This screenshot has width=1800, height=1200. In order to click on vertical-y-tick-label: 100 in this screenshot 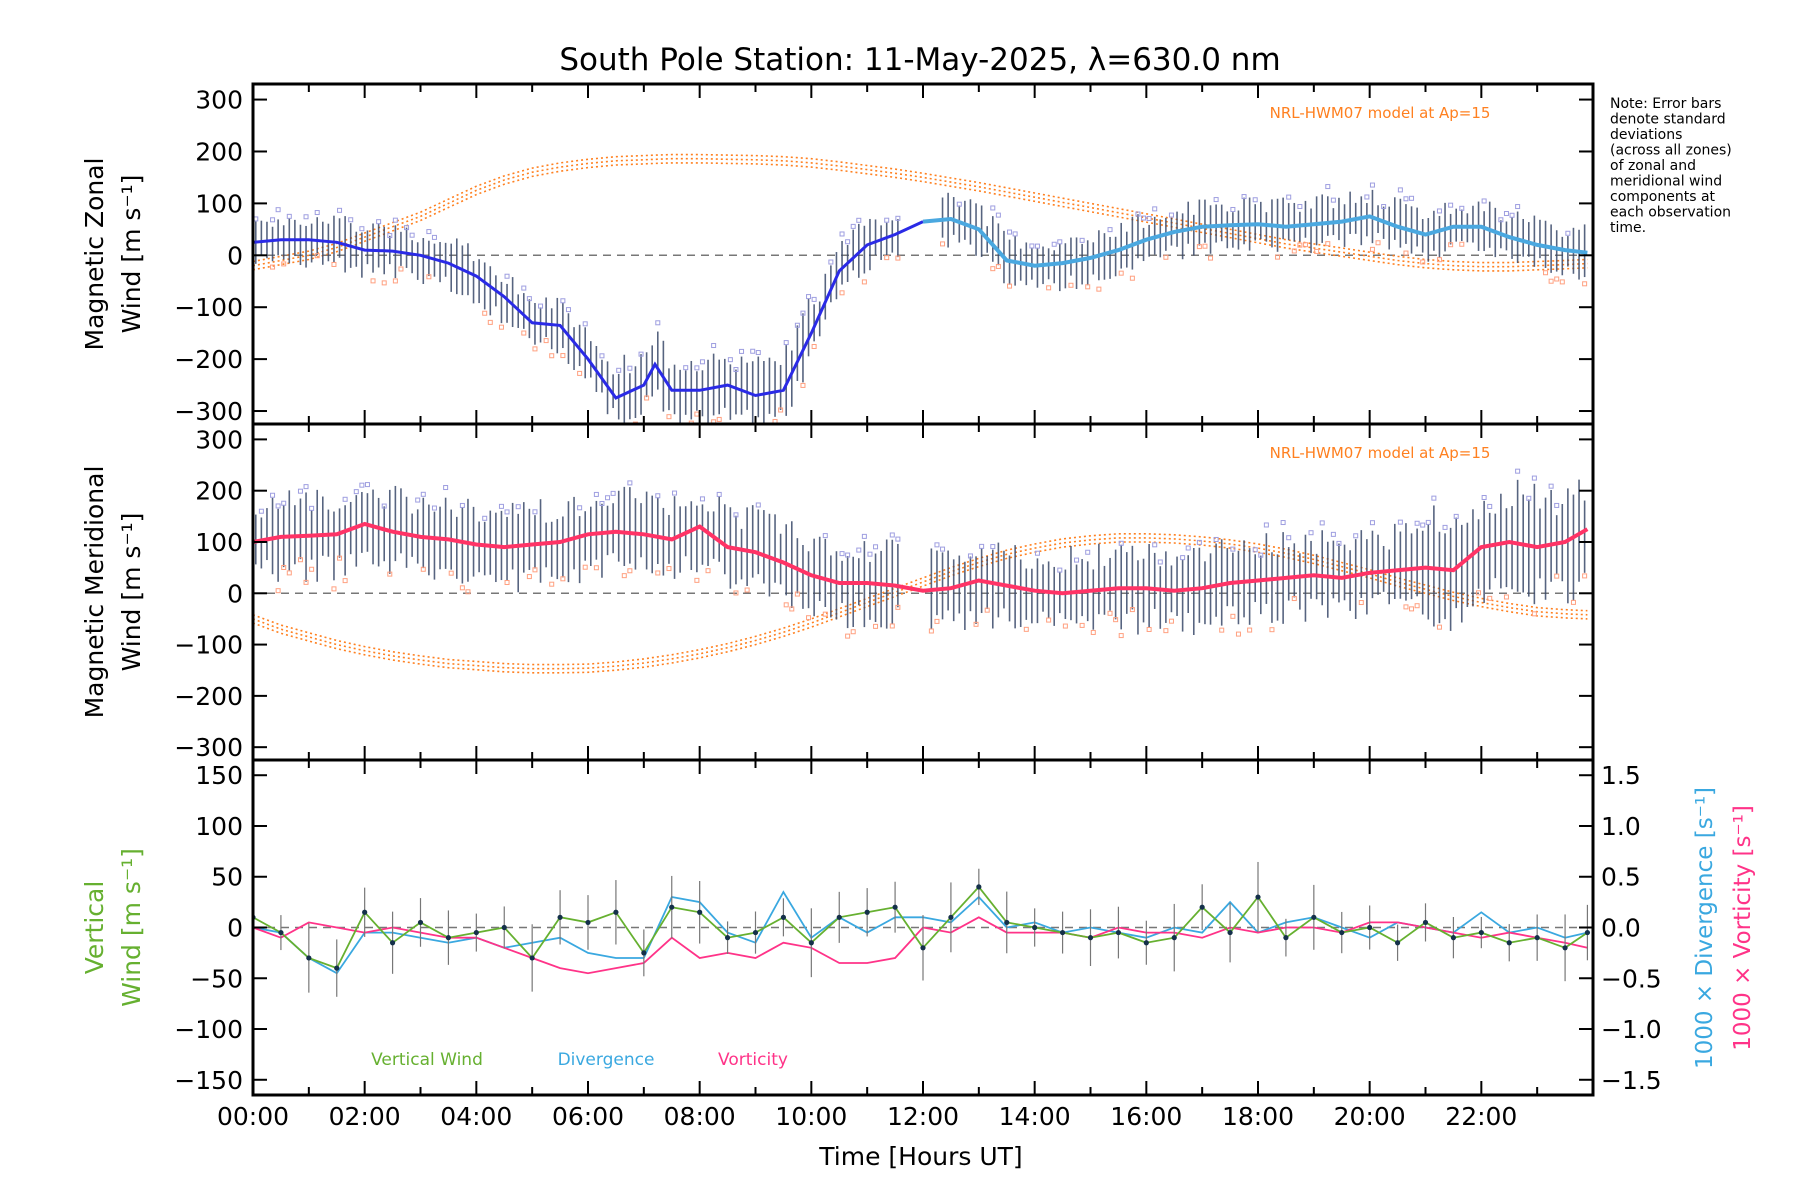, I will do `click(219, 826)`.